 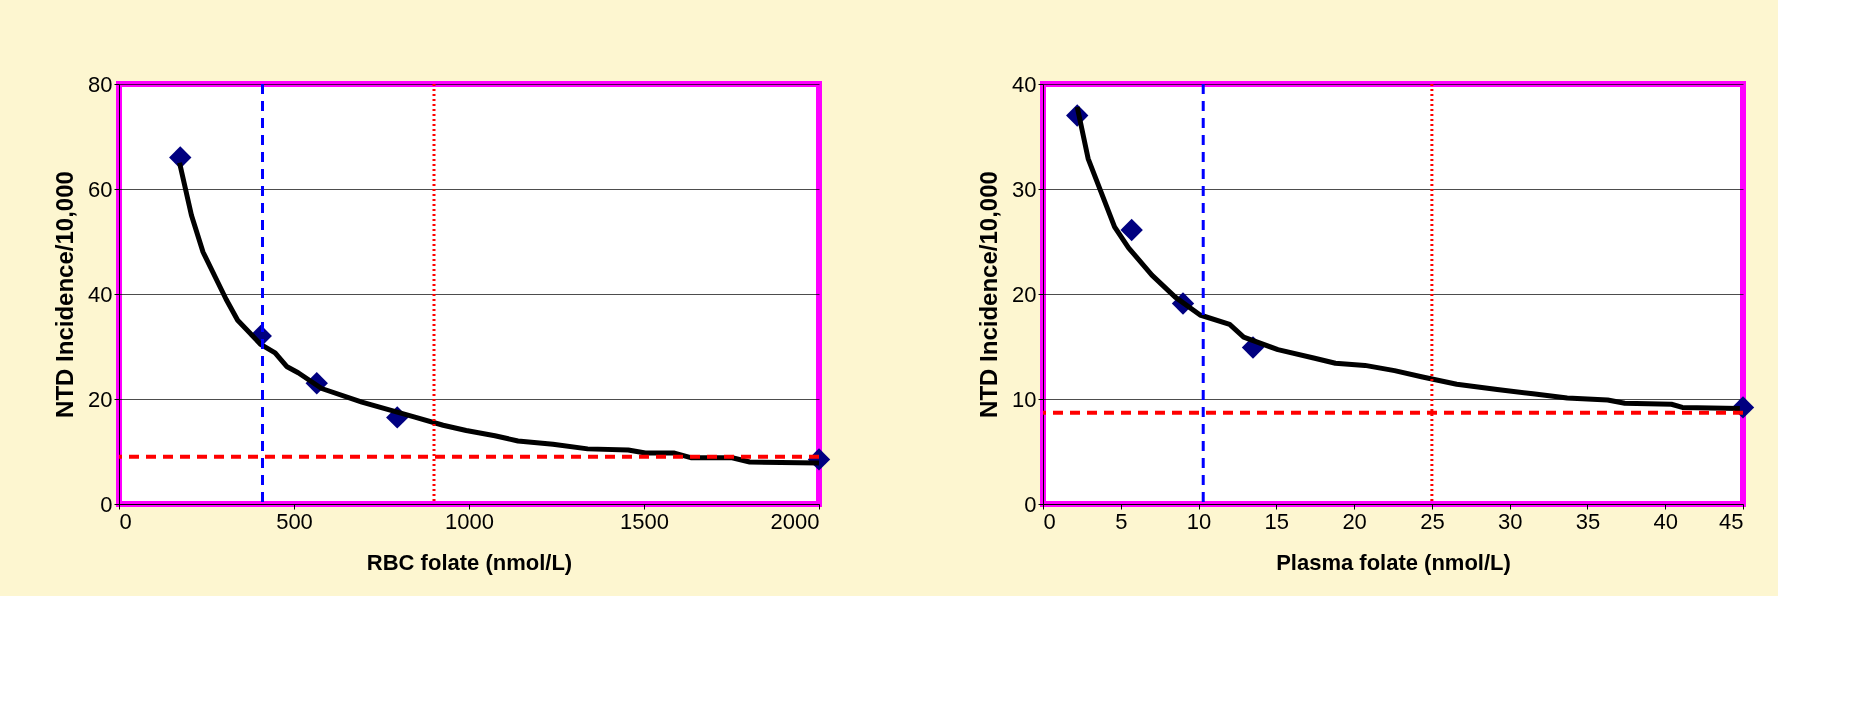 I want to click on x-tick-label: 500, so click(x=294, y=521).